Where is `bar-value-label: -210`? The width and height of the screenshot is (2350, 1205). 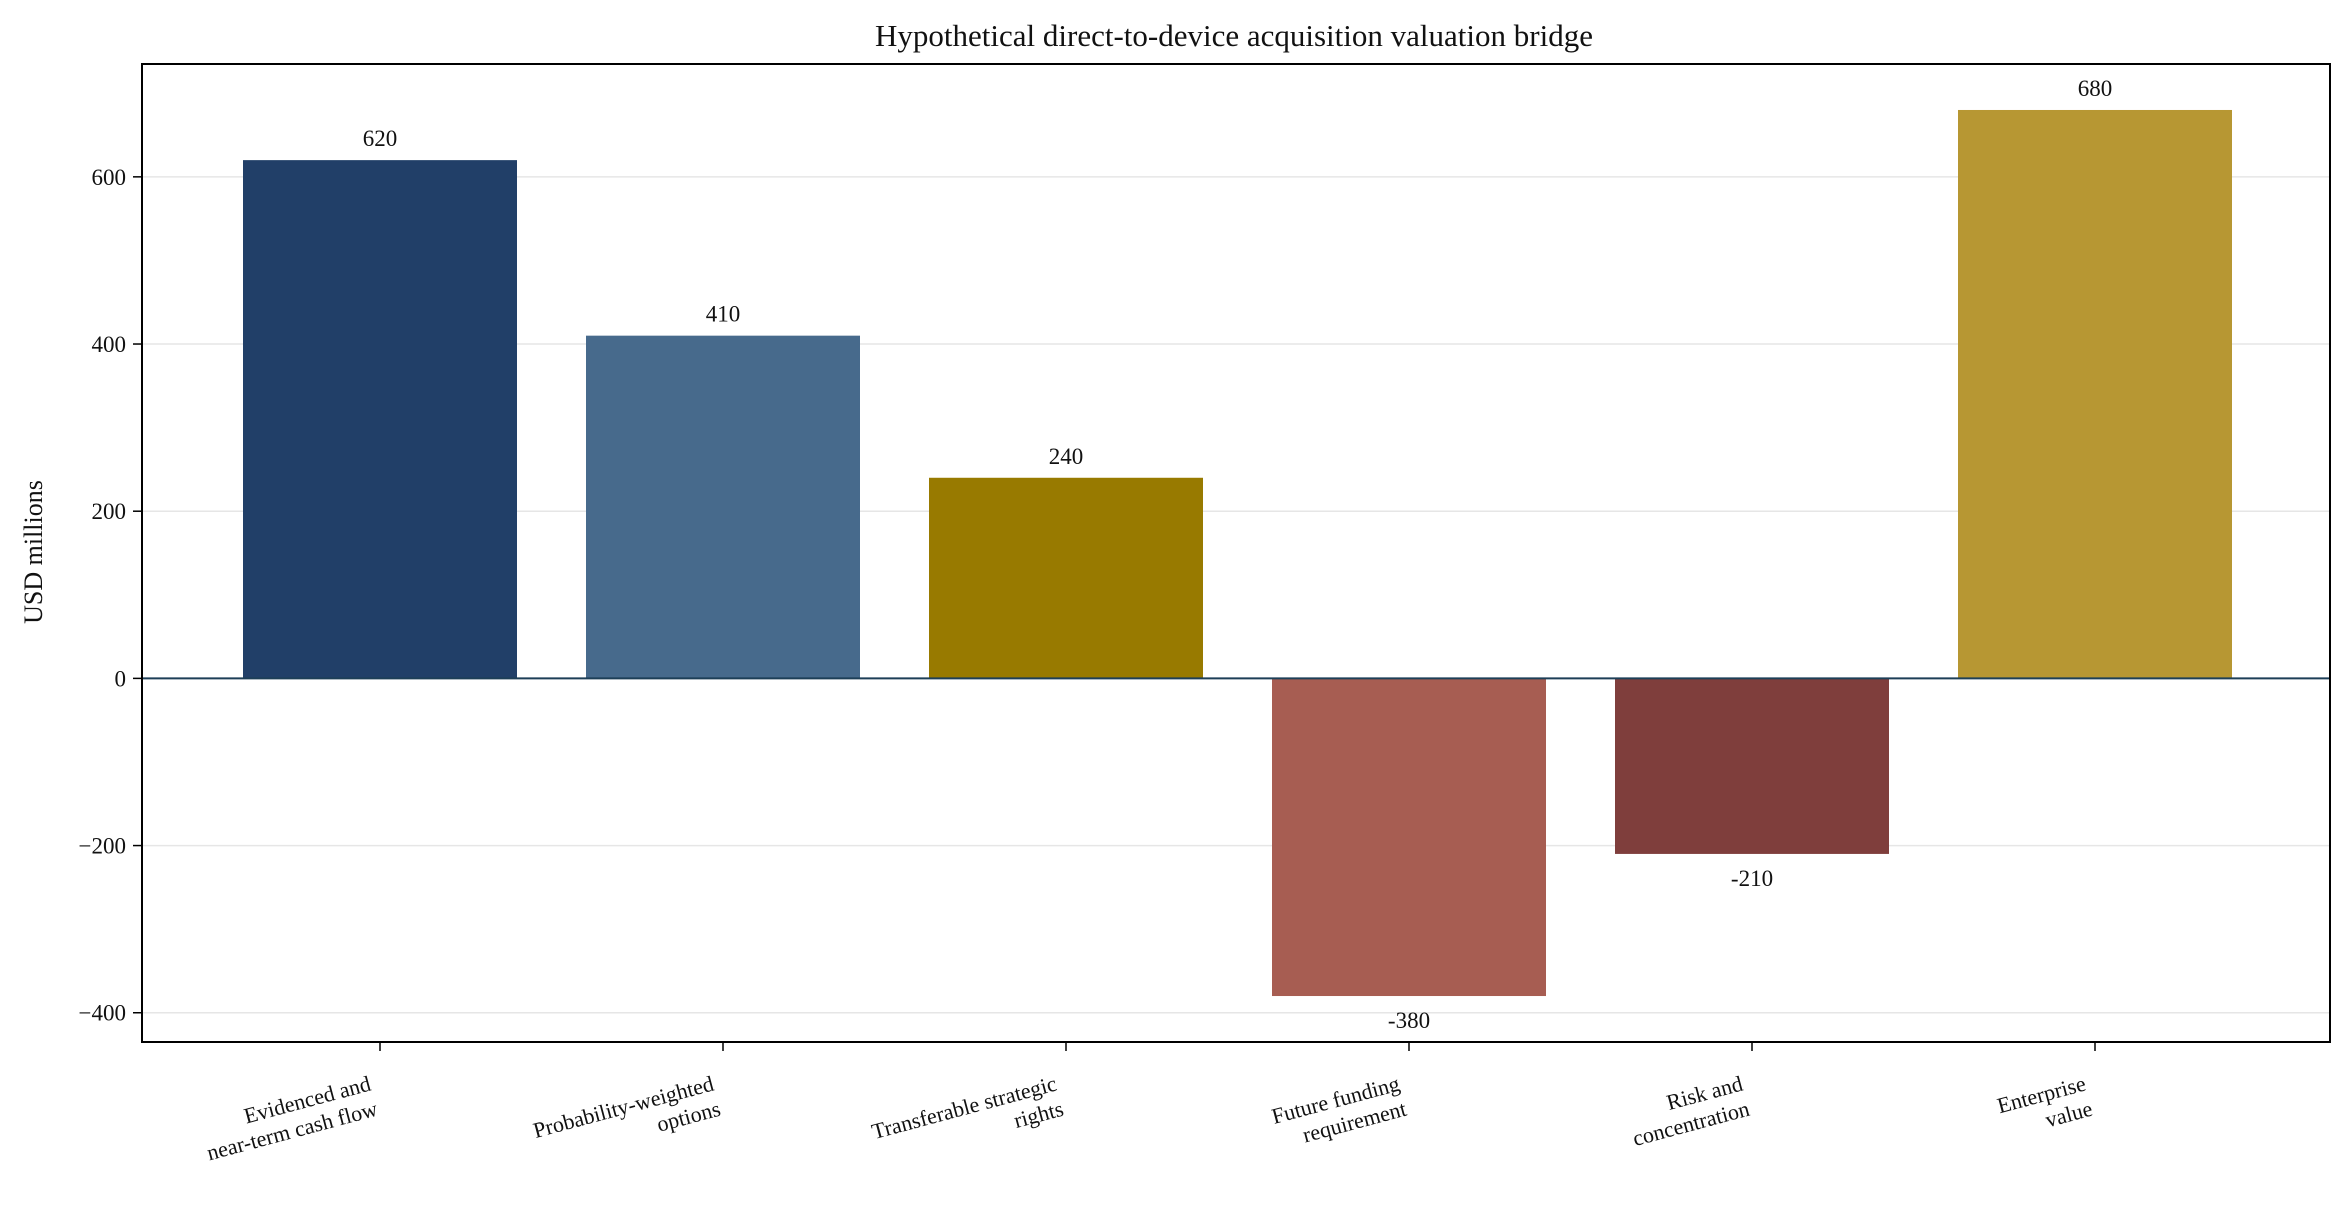 bar-value-label: -210 is located at coordinates (1752, 878).